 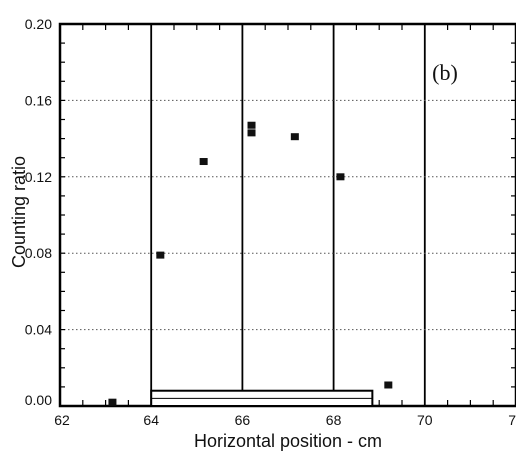 What do you see at coordinates (38, 212) in the screenshot?
I see `y-tick-labels: 0.00 0.04 0.08 0.12 0.16 0.20` at bounding box center [38, 212].